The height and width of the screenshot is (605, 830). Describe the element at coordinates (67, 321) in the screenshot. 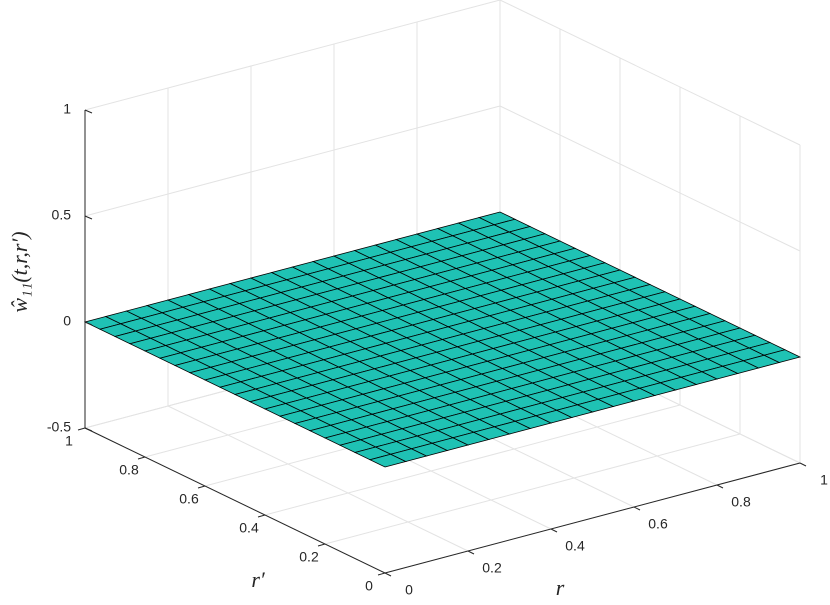

I see `z-tick-label: 0` at that location.